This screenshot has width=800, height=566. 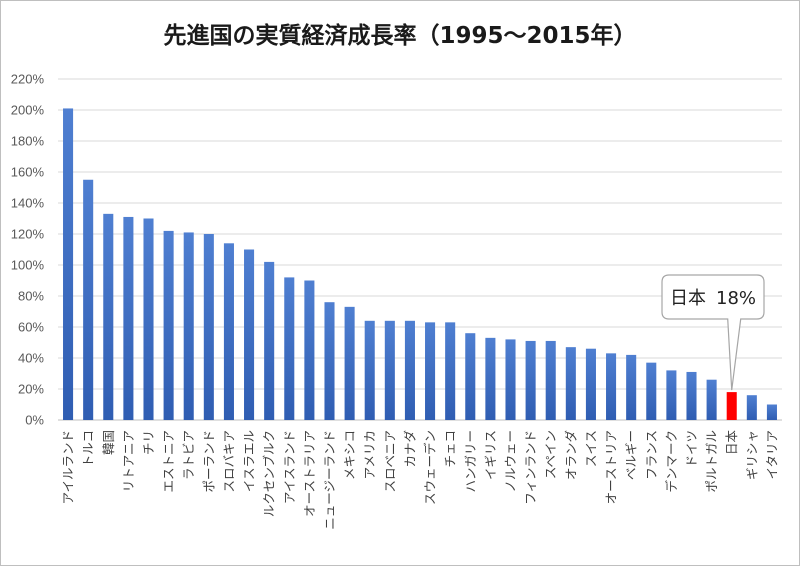 What do you see at coordinates (751, 455) in the screenshot?
I see `category-label: ギリシャ` at bounding box center [751, 455].